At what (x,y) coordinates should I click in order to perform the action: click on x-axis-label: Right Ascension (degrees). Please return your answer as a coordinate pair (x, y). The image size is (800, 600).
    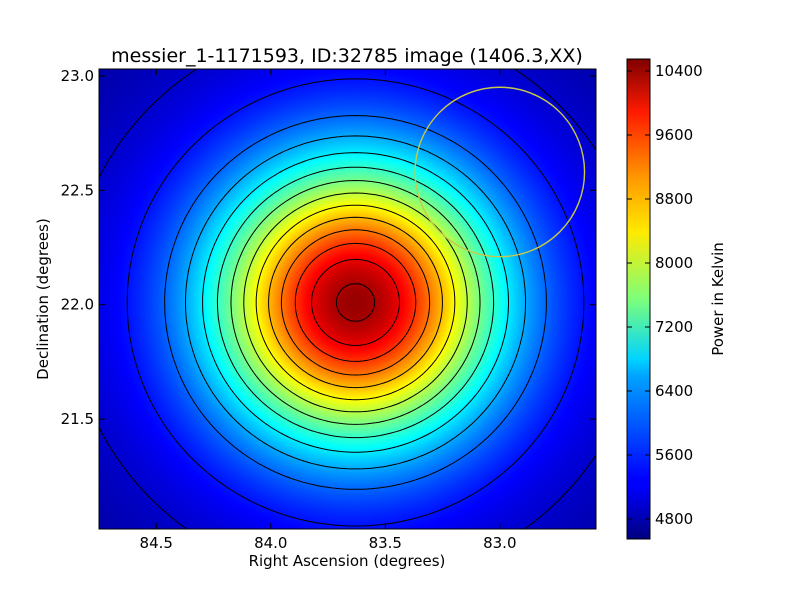
    Looking at the image, I should click on (347, 561).